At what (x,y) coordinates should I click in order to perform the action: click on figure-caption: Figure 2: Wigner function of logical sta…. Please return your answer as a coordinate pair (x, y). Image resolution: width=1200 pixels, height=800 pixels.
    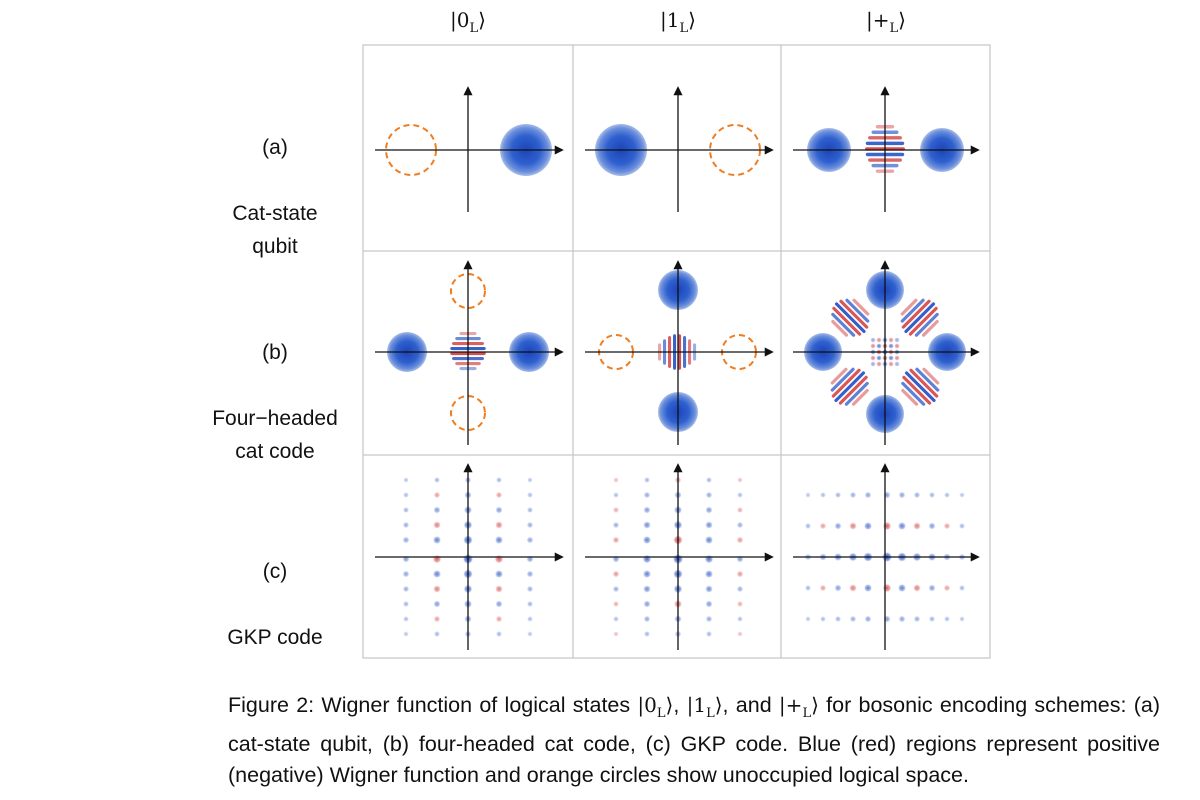
    Looking at the image, I should click on (694, 740).